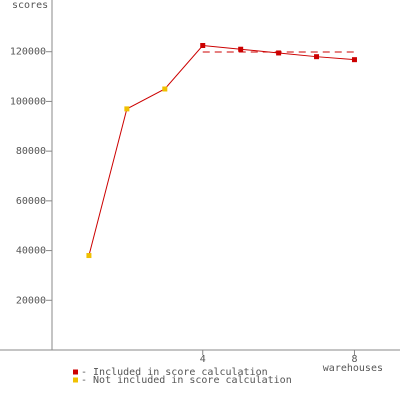  What do you see at coordinates (30, 5) in the screenshot?
I see `y-axis-label: scores` at bounding box center [30, 5].